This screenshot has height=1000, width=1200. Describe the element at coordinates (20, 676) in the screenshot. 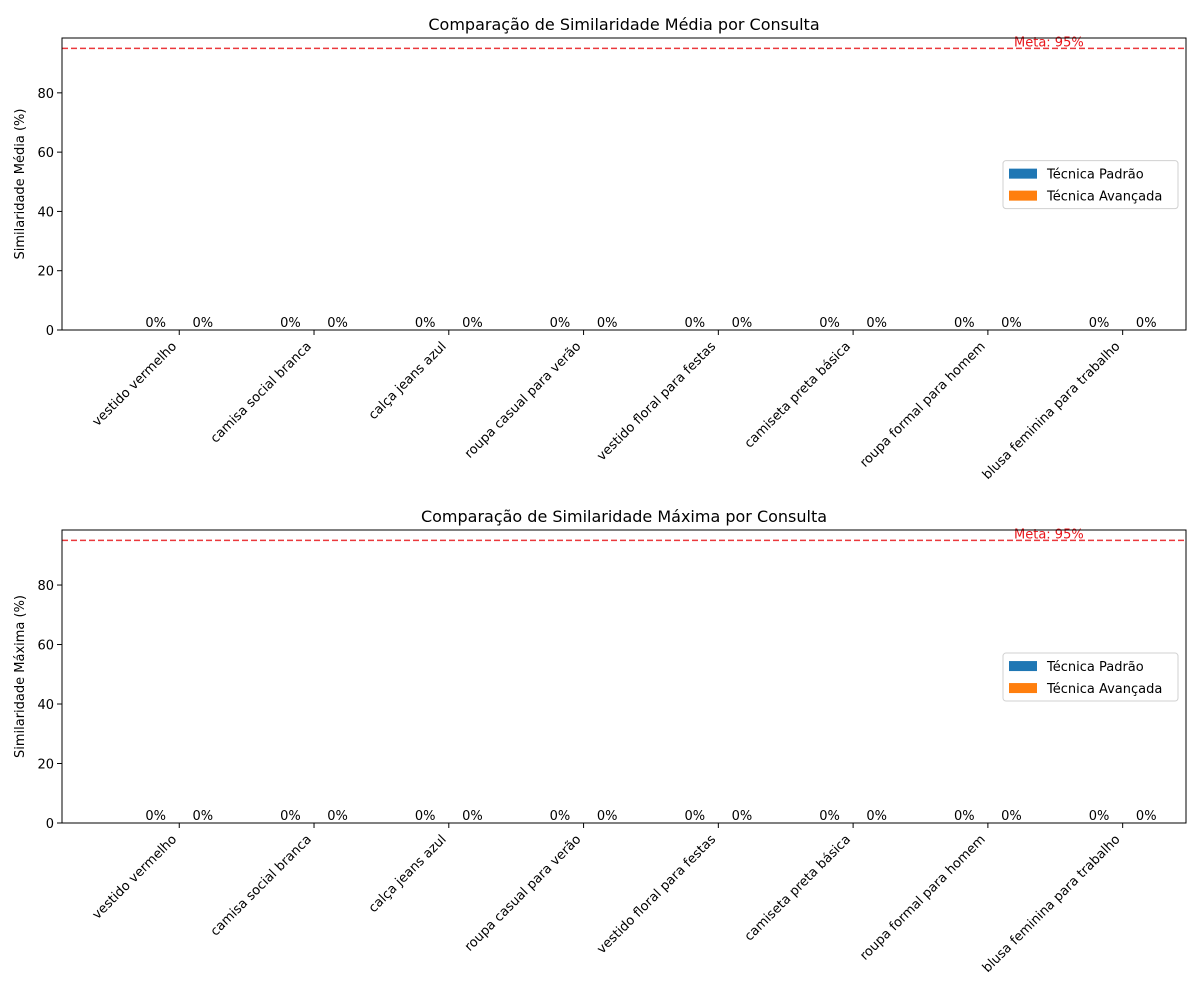

I see `y-axis-label: Similaridade Máxima (%)` at that location.